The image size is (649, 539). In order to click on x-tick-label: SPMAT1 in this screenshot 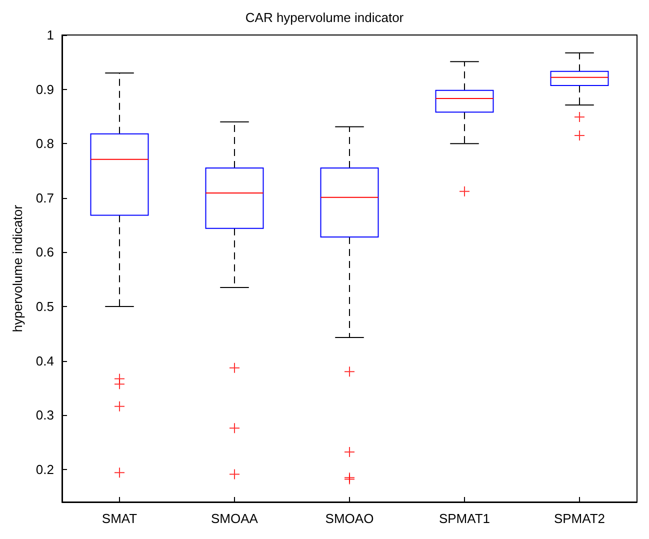, I will do `click(464, 518)`.